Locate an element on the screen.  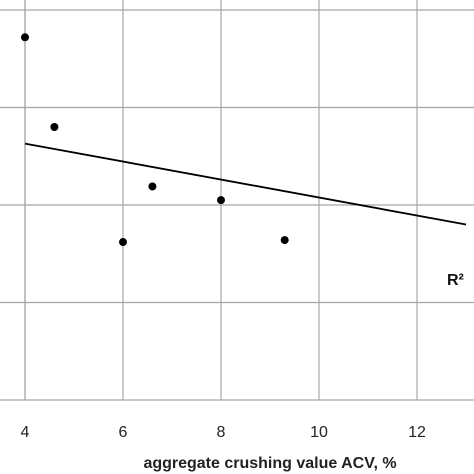
r-squared-label: R² is located at coordinates (455, 280).